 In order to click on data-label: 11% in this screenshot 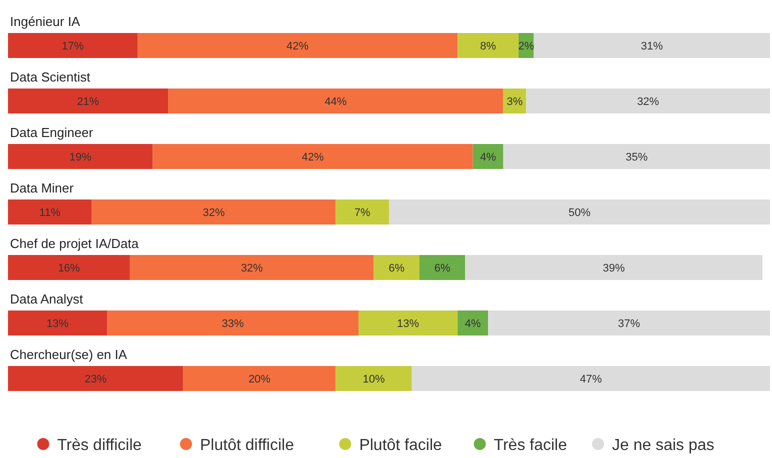, I will do `click(50, 213)`.